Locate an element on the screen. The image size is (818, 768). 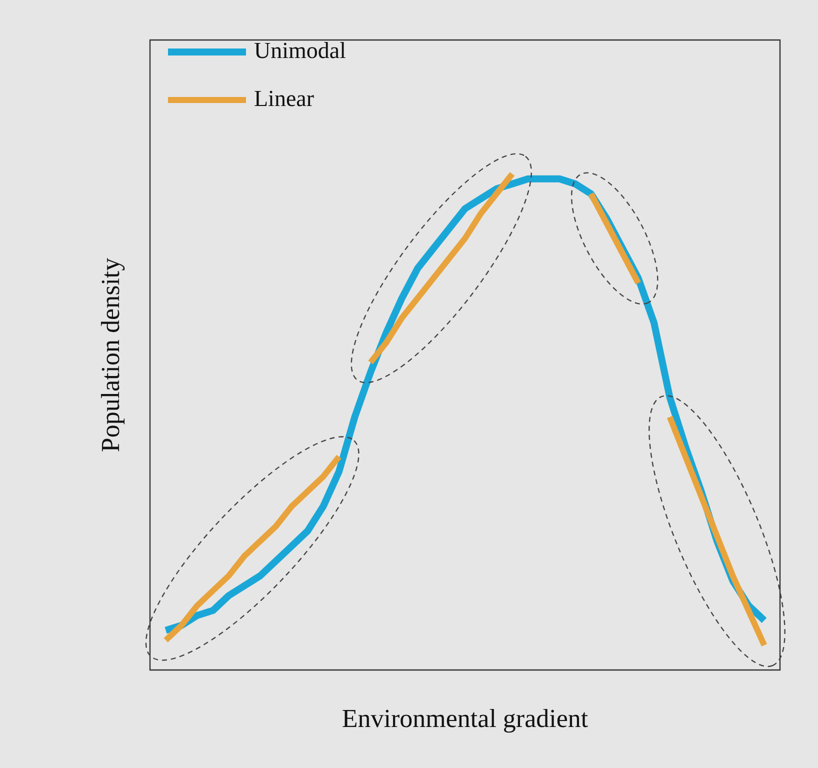
legend-label: Unimodal is located at coordinates (300, 51).